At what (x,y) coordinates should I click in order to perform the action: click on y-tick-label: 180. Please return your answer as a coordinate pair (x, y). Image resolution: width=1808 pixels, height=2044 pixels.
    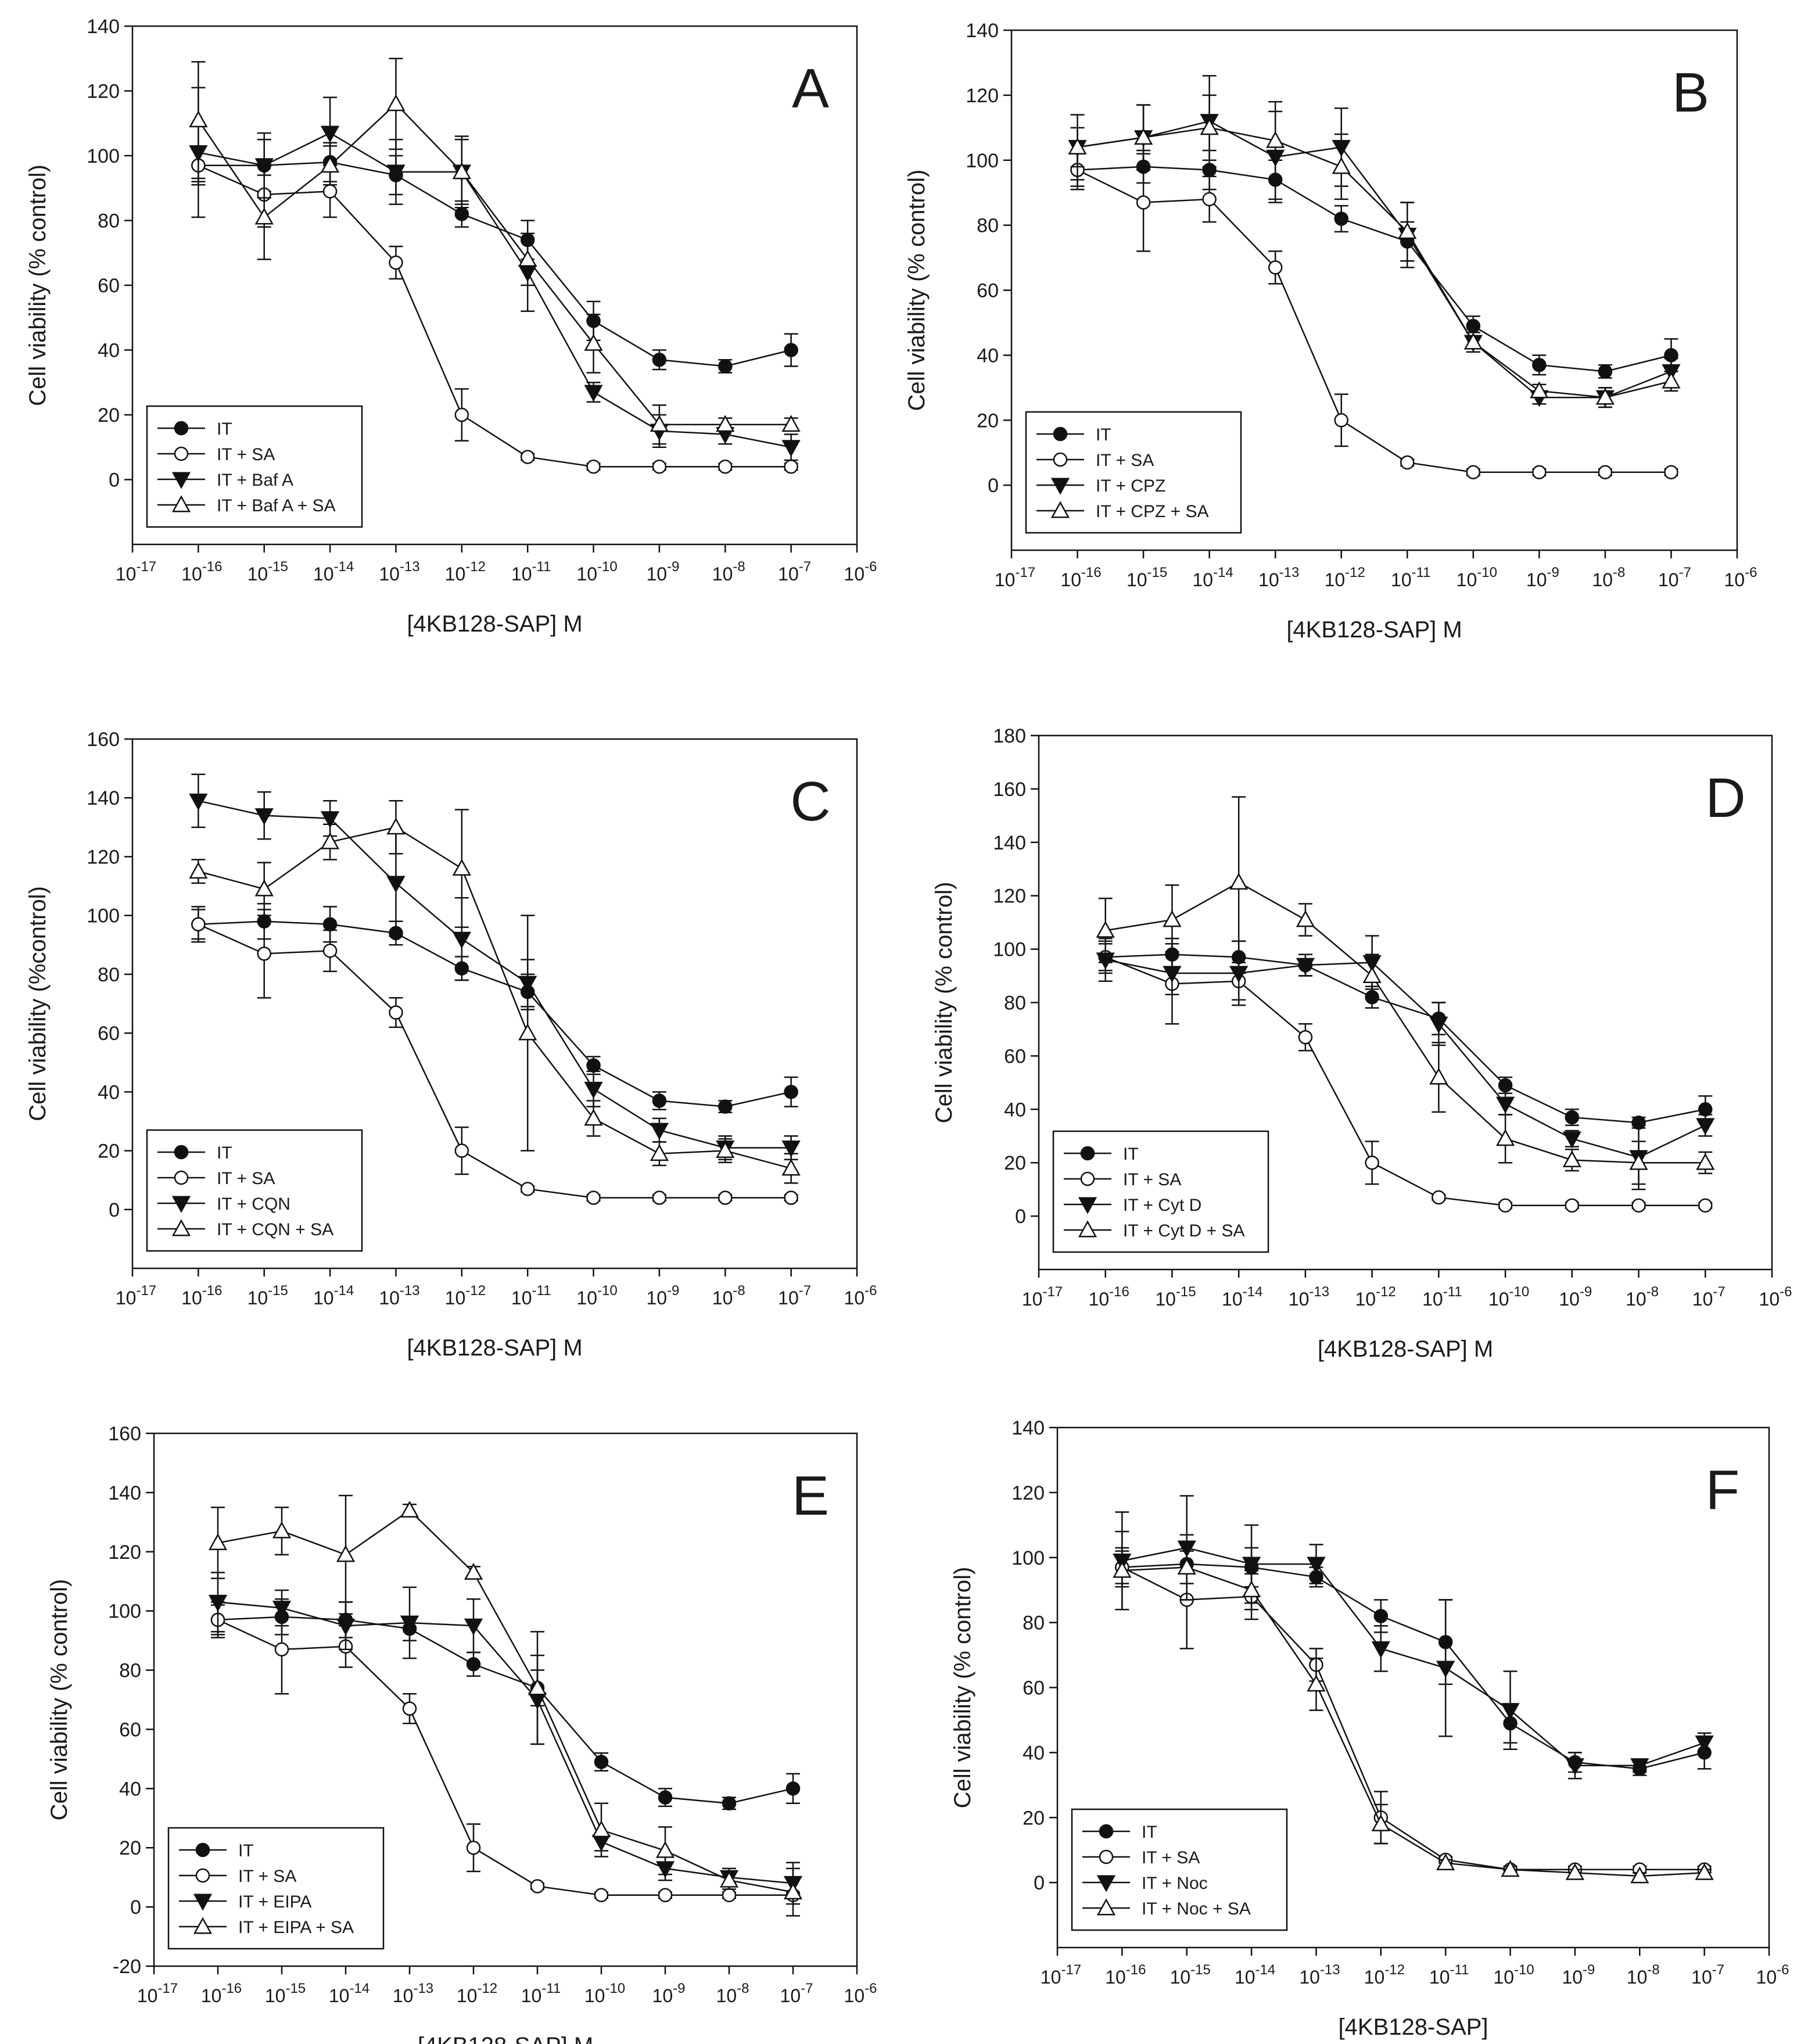
    Looking at the image, I should click on (1009, 736).